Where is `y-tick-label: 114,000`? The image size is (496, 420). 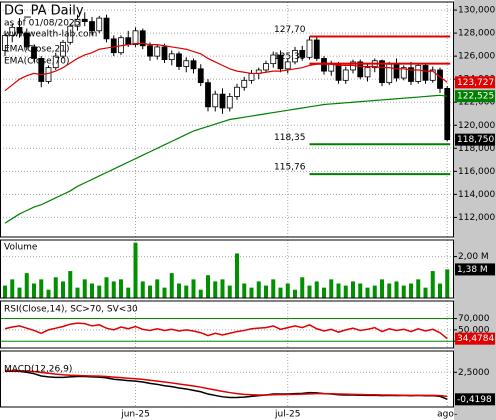
y-tick-label: 114,000 is located at coordinates (476, 195).